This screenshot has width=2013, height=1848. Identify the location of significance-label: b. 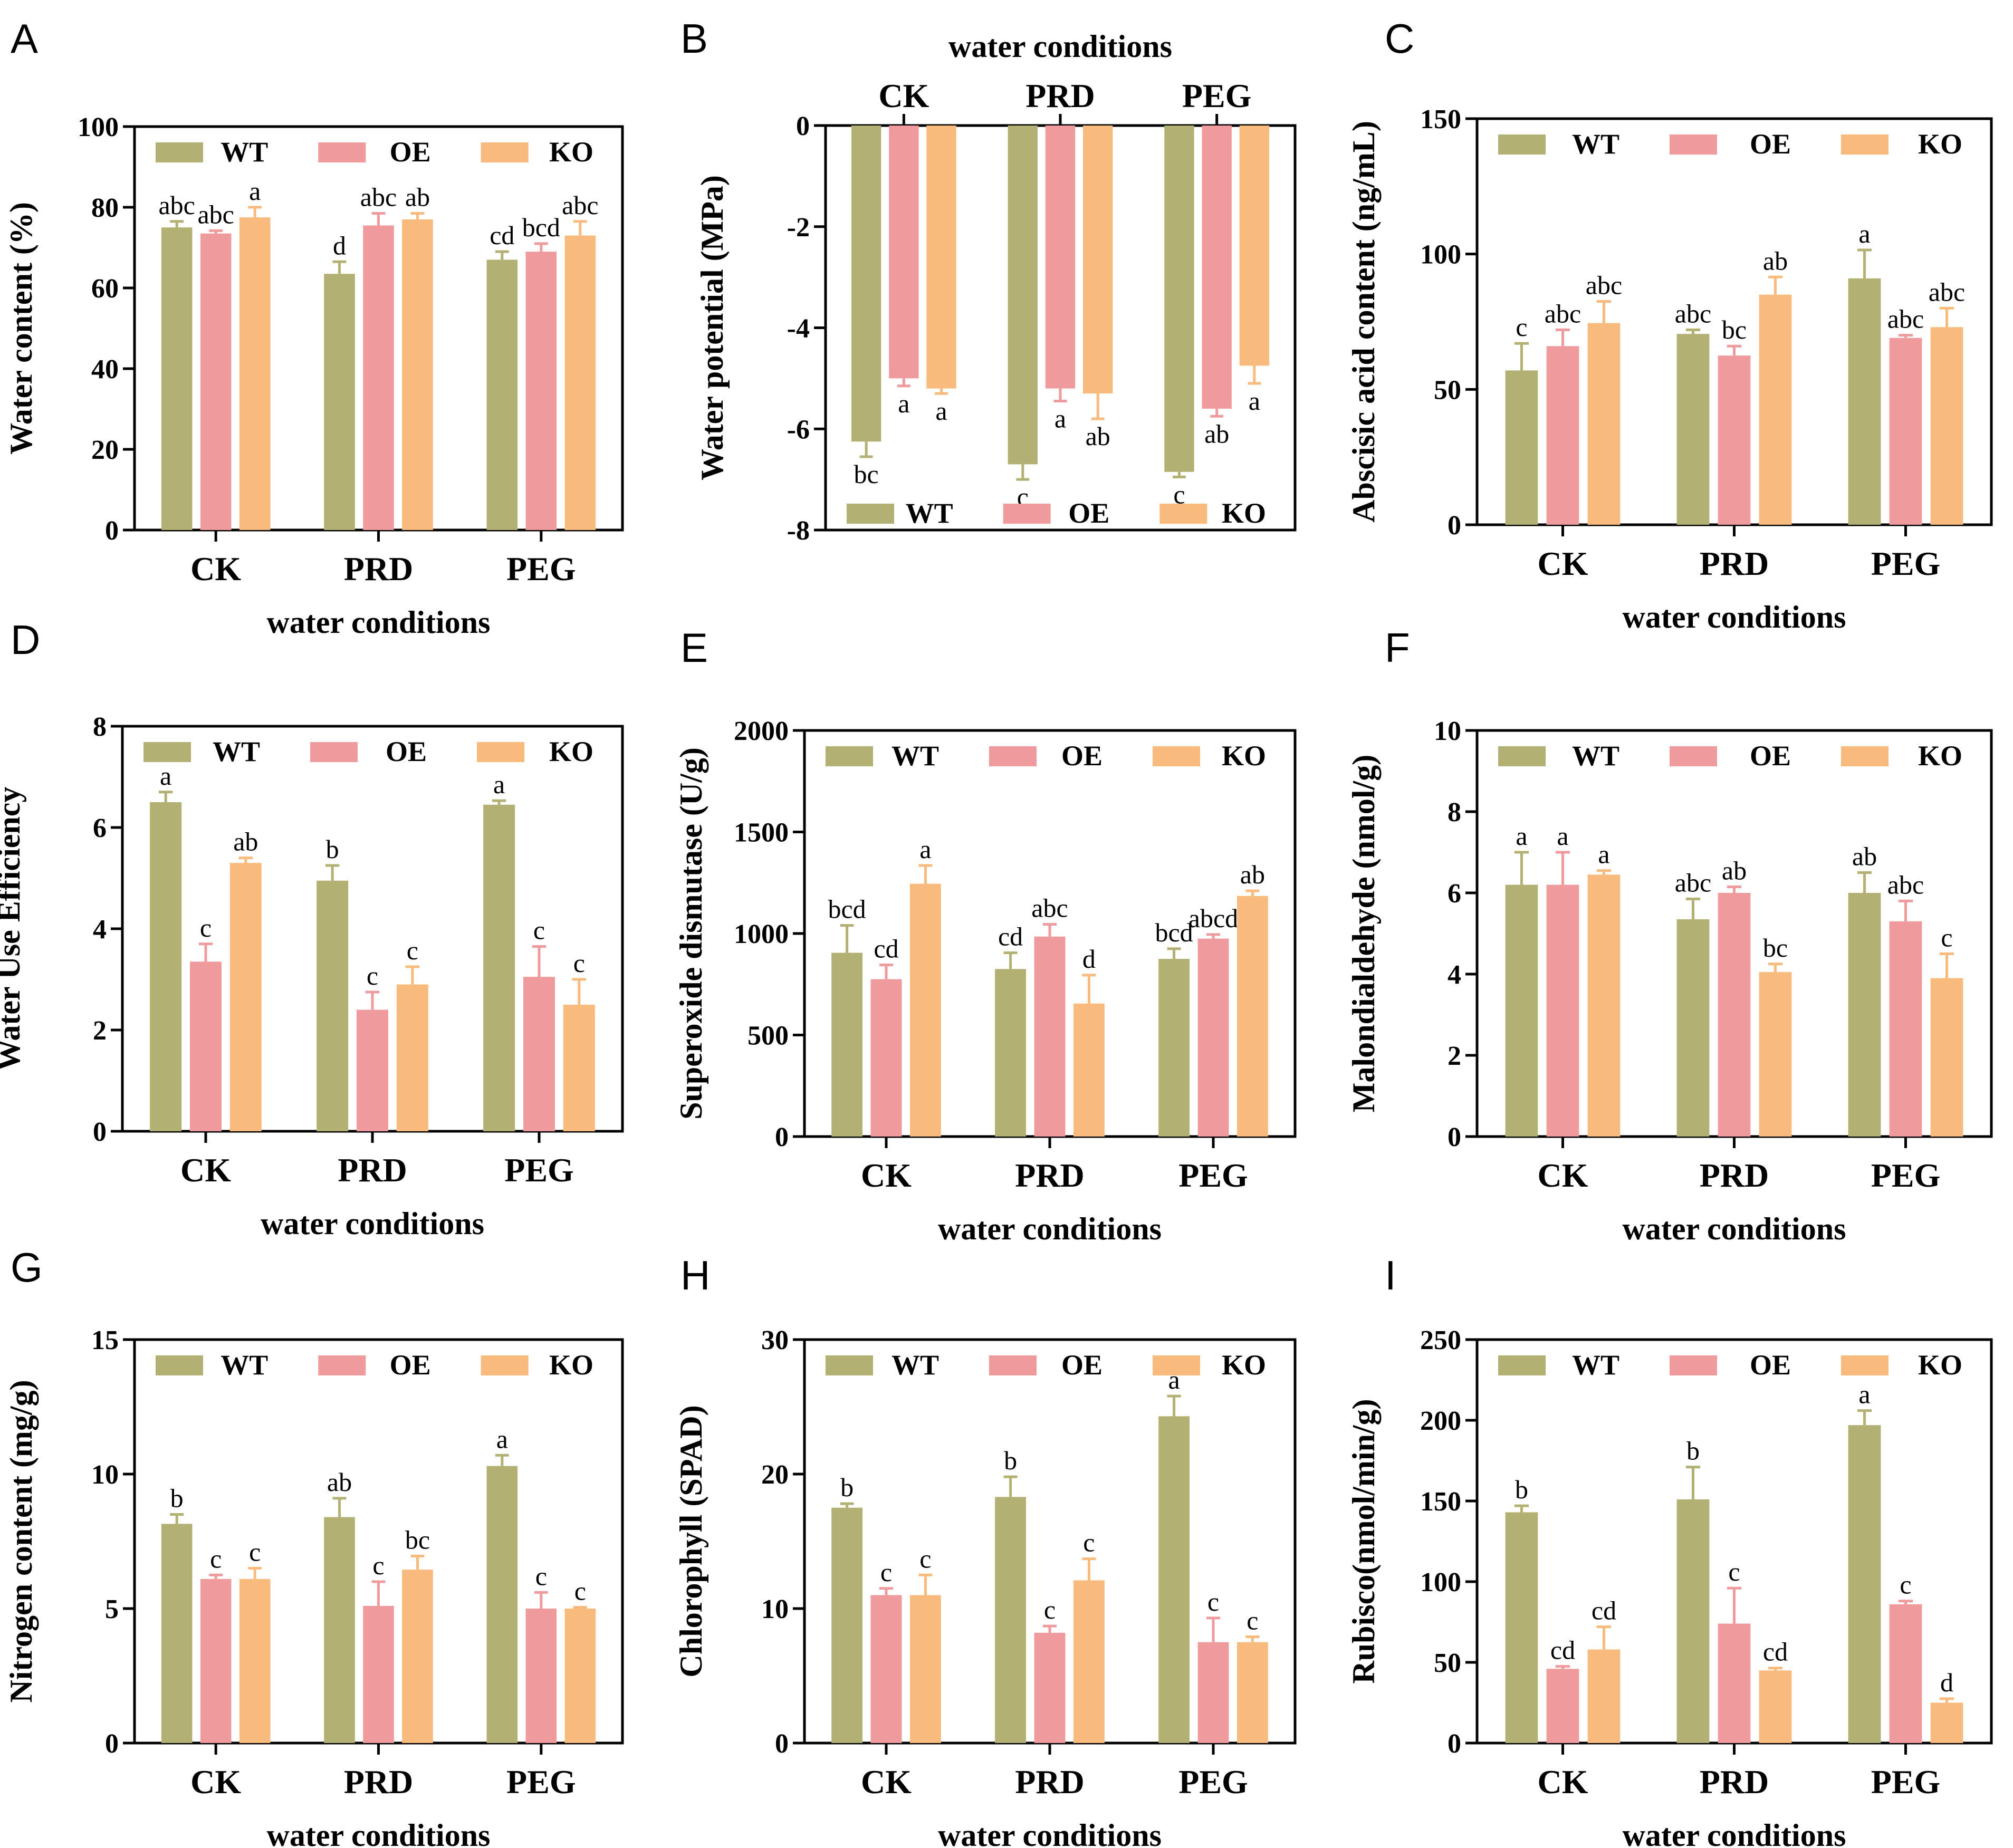
(177, 1498).